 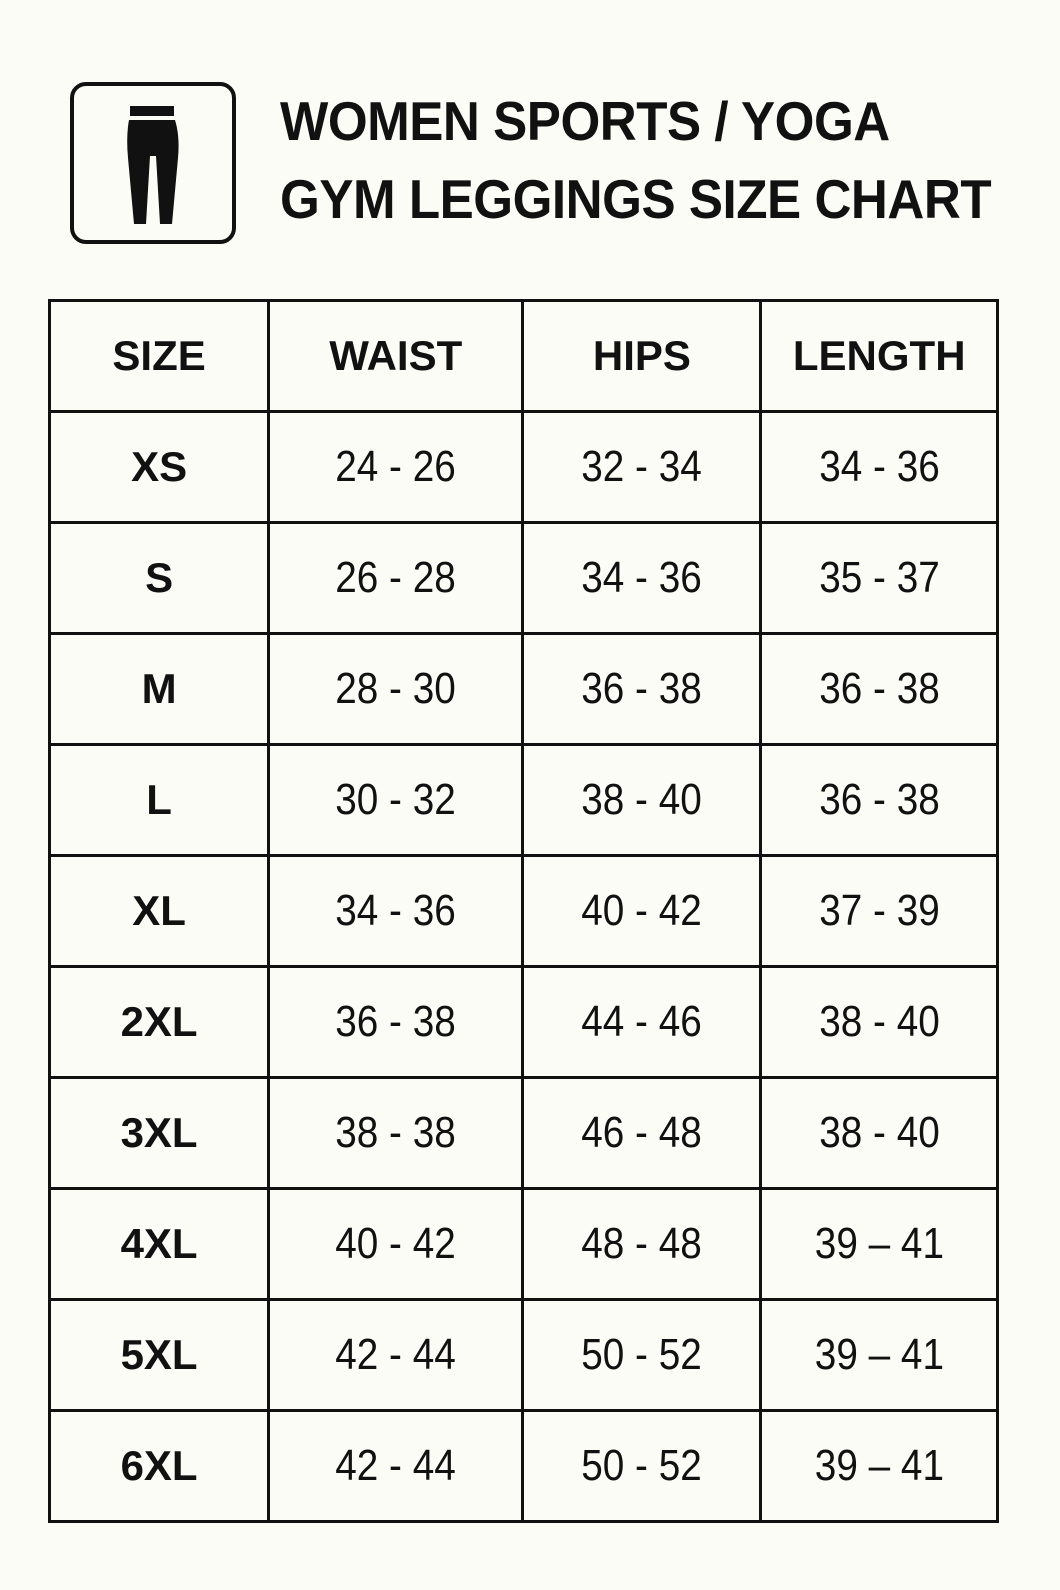 I want to click on cell-size: L, so click(x=159, y=800).